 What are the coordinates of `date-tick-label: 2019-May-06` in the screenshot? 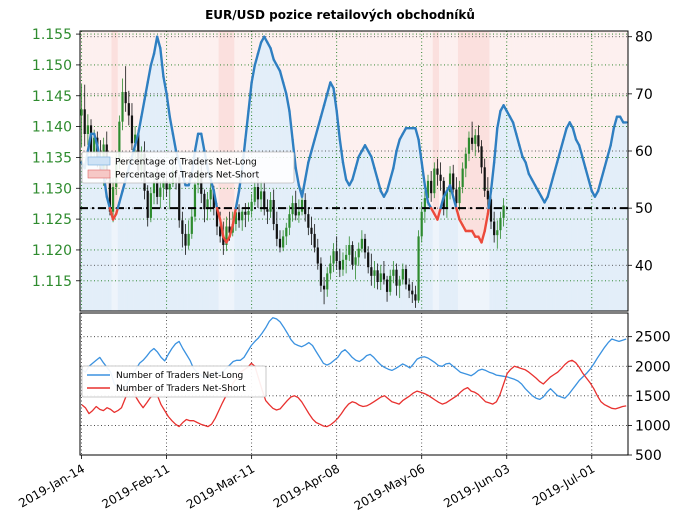 It's located at (389, 487).